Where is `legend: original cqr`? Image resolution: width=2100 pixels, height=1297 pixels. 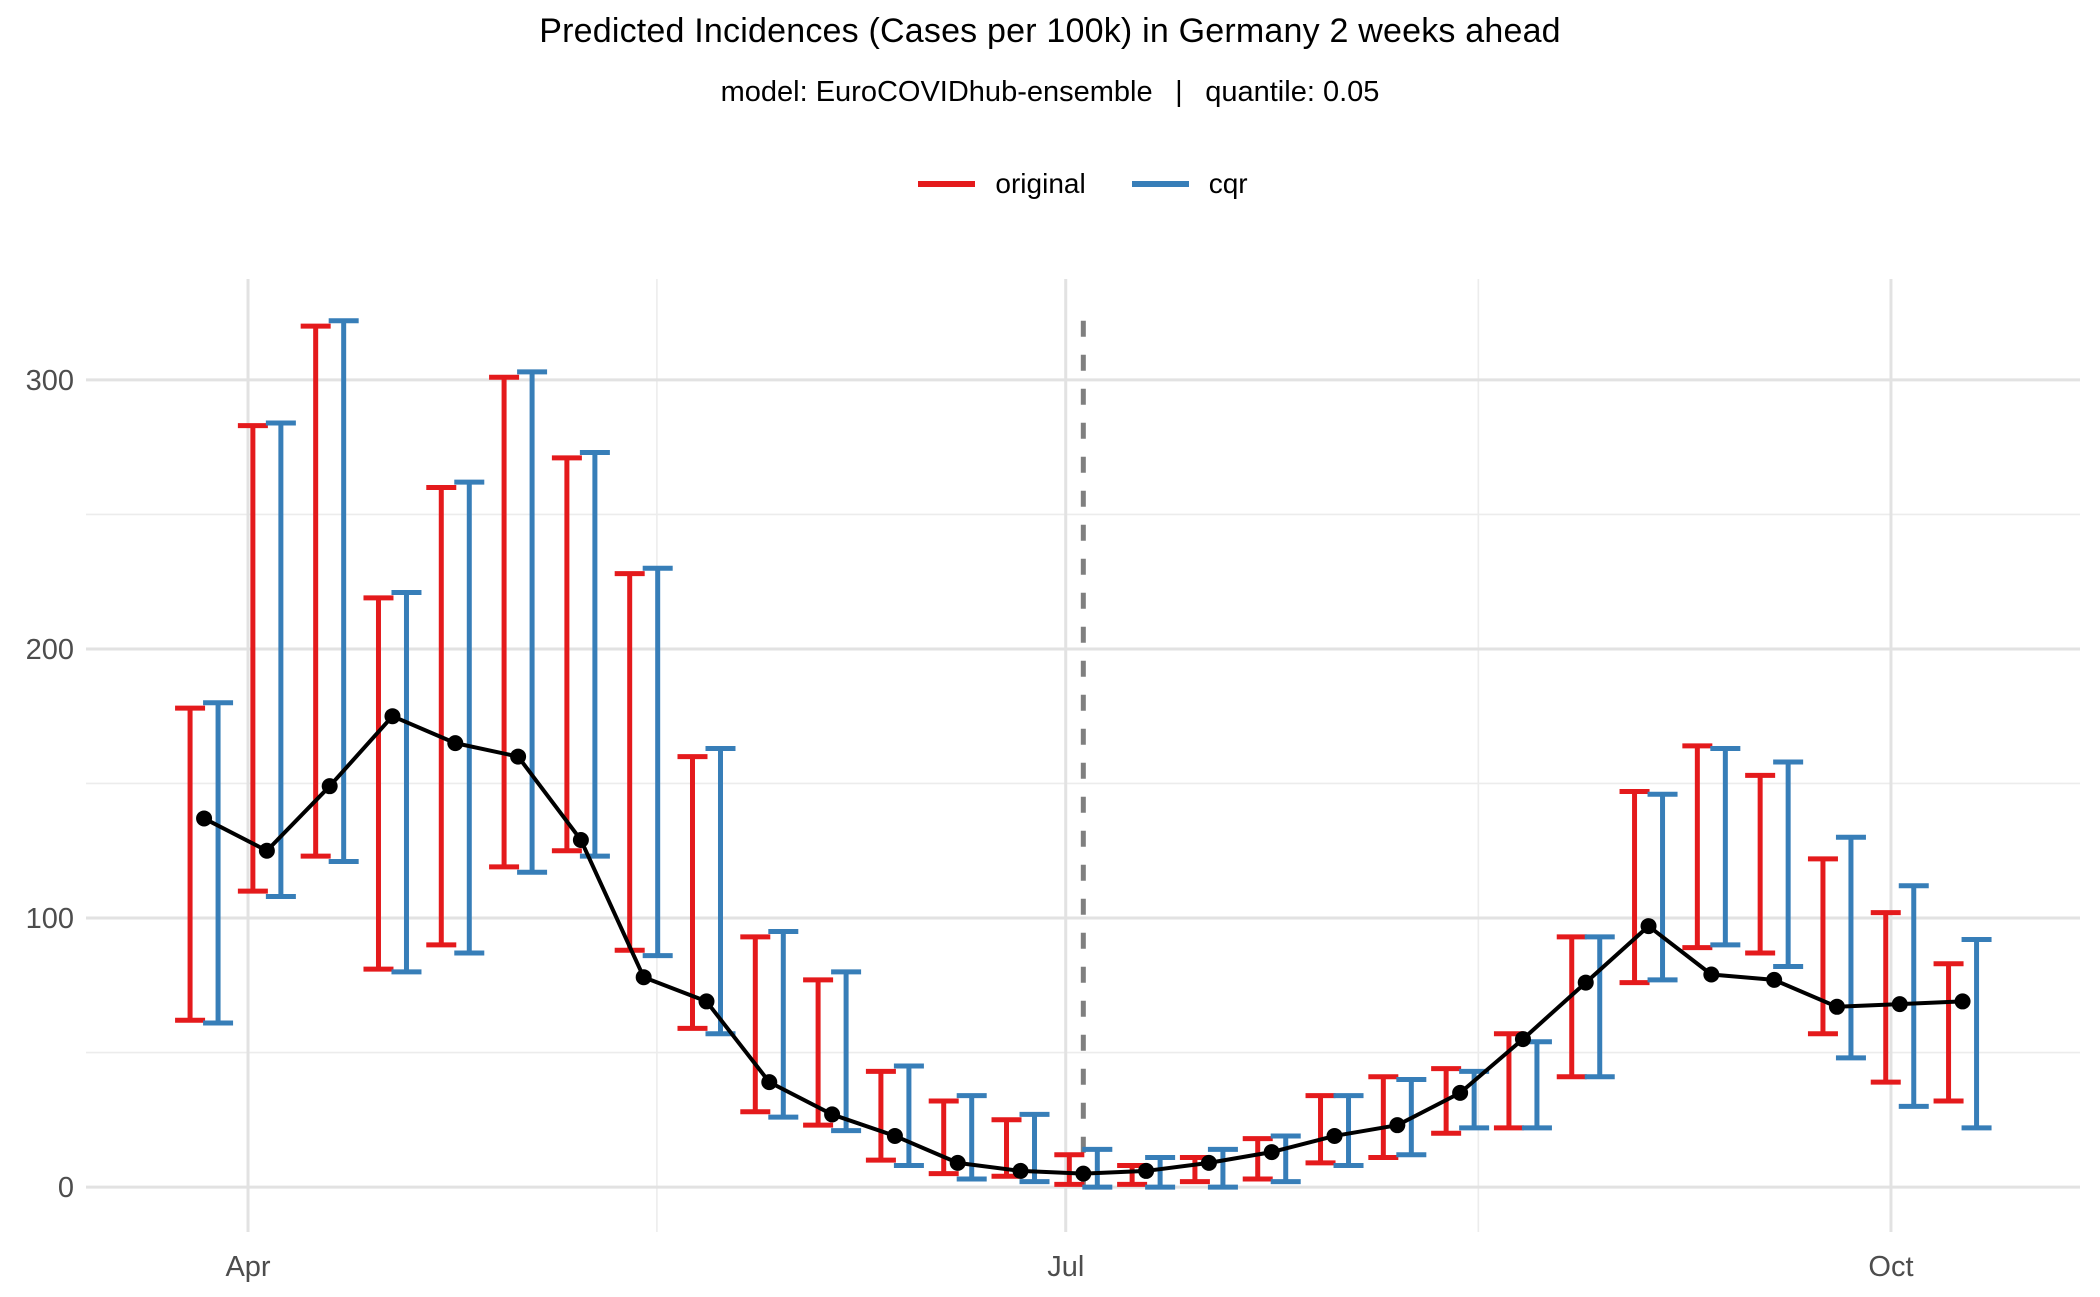 legend: original cqr is located at coordinates (1083, 184).